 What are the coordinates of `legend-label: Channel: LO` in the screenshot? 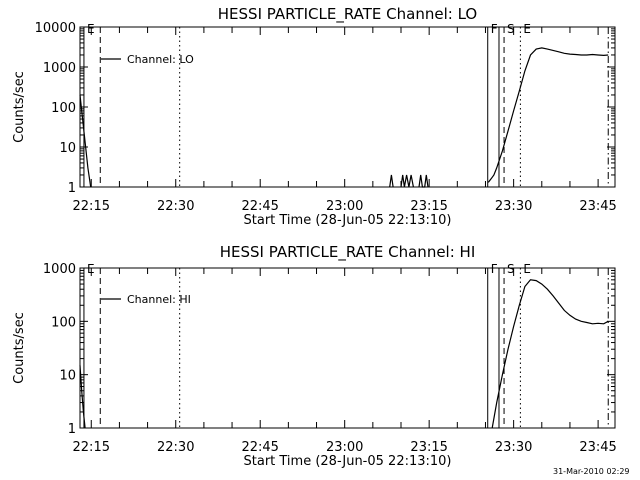 It's located at (160, 59).